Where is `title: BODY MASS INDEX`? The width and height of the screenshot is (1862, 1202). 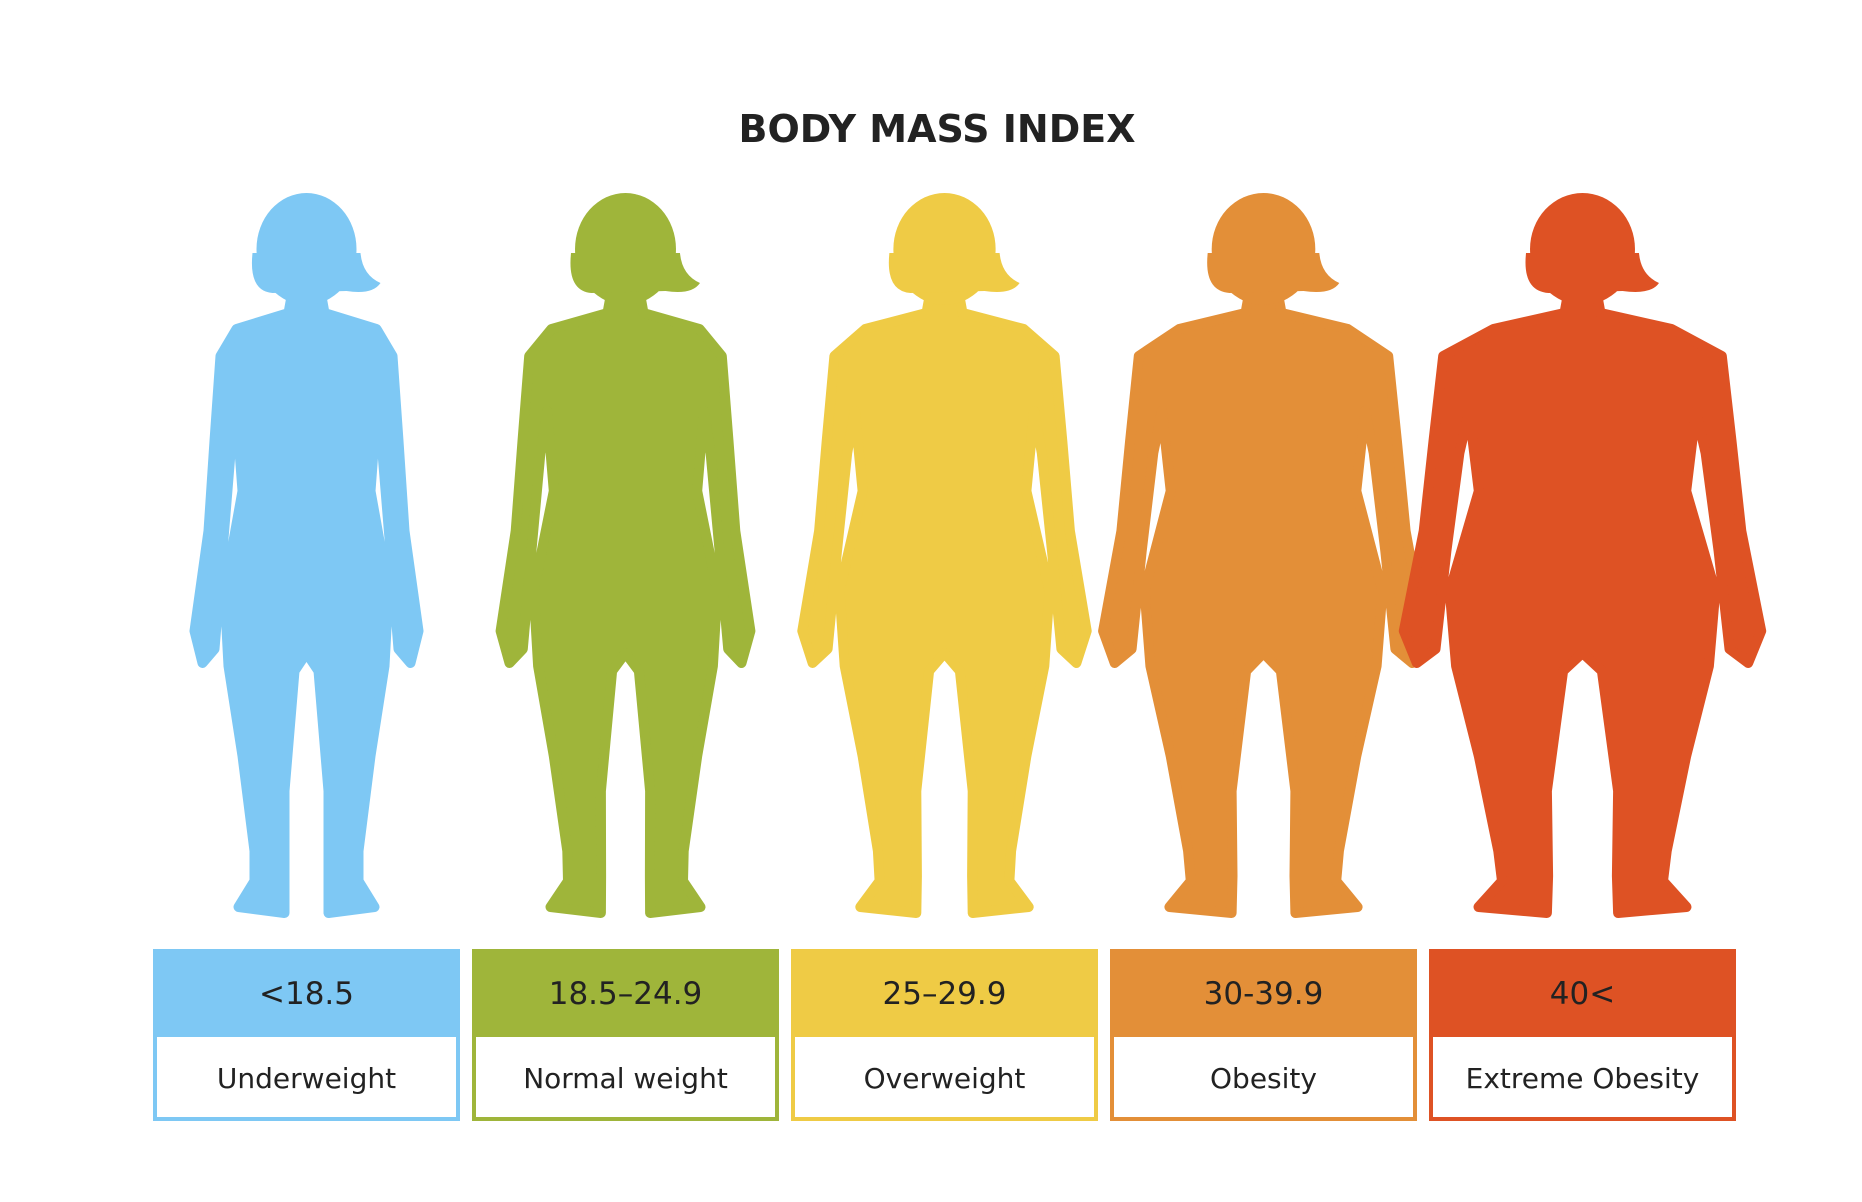 title: BODY MASS INDEX is located at coordinates (936, 129).